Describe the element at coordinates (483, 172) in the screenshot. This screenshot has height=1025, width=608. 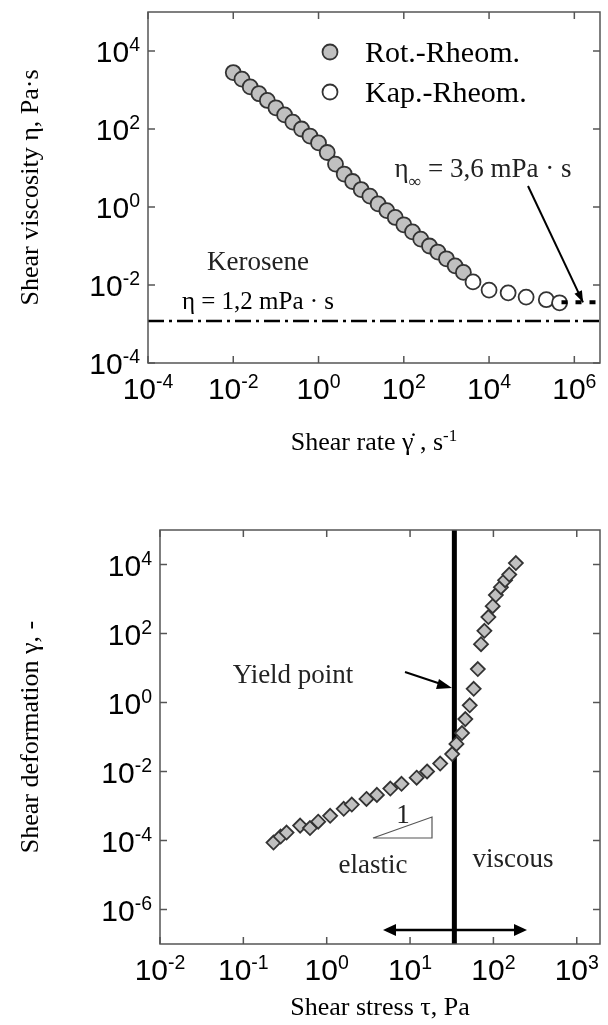
I see `annotation: η$_{∞}$ = 3,6 mPa · s` at that location.